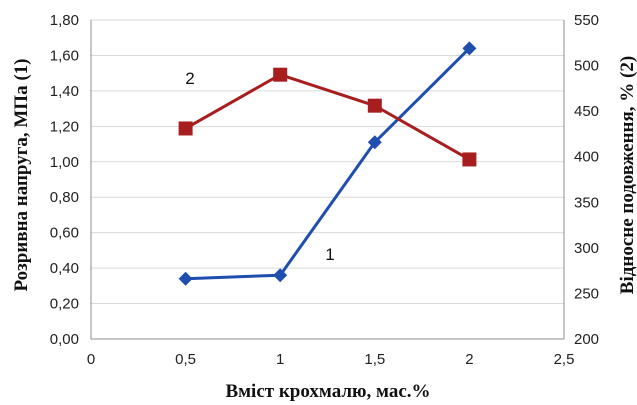  What do you see at coordinates (564, 359) in the screenshot?
I see `x-tick-label: 2,5` at bounding box center [564, 359].